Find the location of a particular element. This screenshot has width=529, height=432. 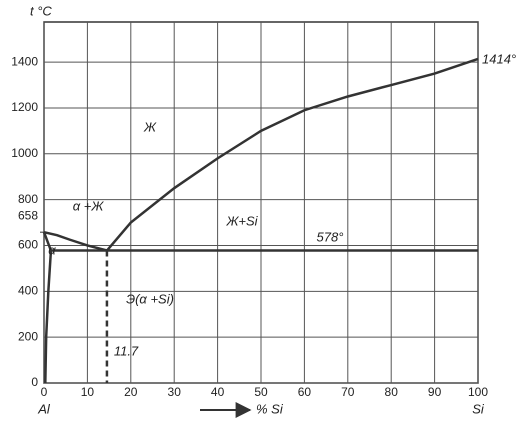

x-tick-label: 0 is located at coordinates (44, 392).